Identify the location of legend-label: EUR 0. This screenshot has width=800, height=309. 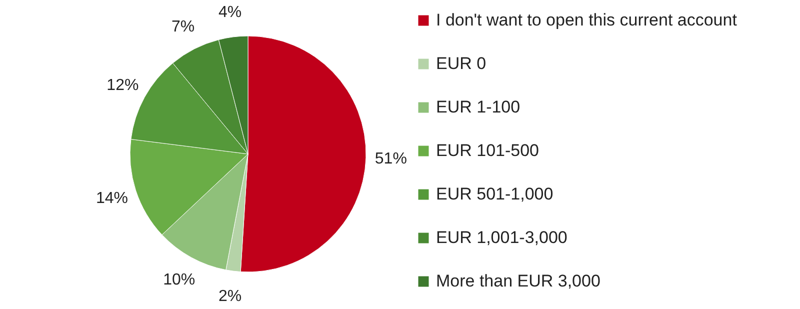
(461, 63).